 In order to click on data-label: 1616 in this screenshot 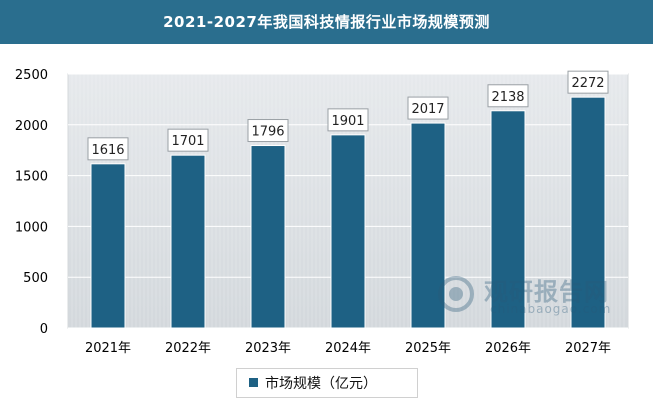, I will do `click(107, 150)`.